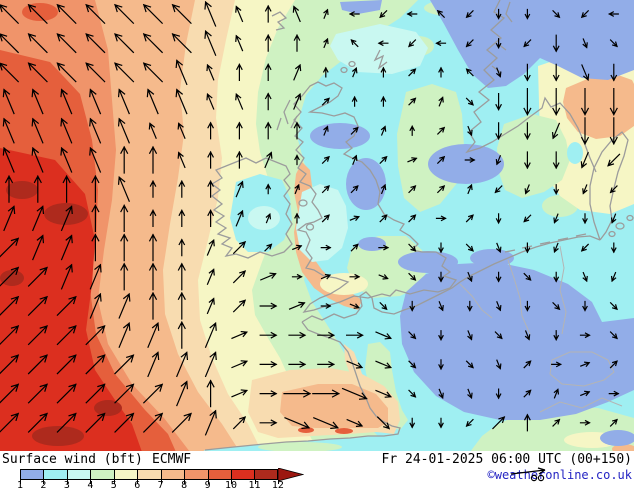  What do you see at coordinates (303, 203) in the screenshot?
I see `isle-of-man` at bounding box center [303, 203].